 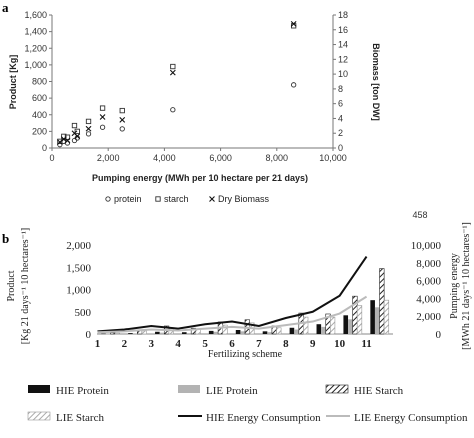 What do you see at coordinates (108, 199) in the screenshot?
I see `legend-protein-marker` at bounding box center [108, 199].